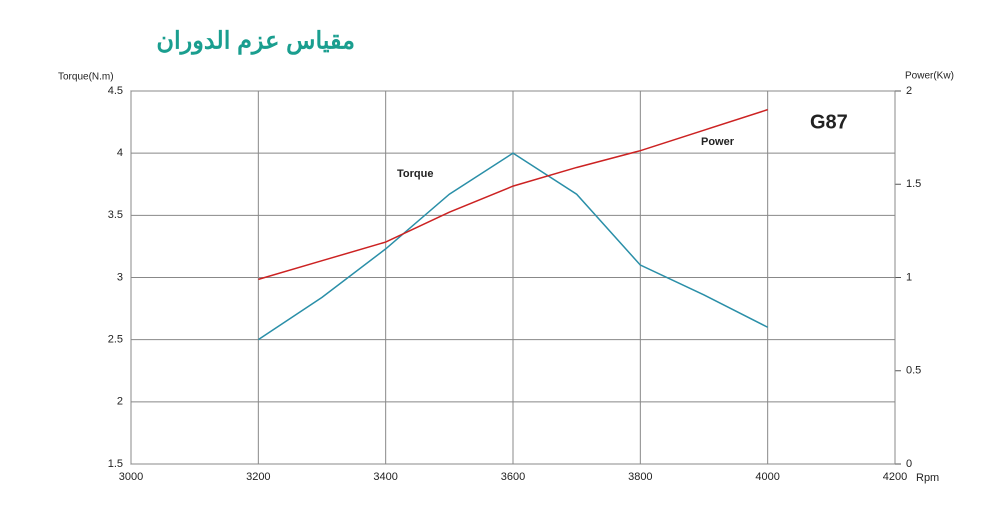 The width and height of the screenshot is (1000, 505). What do you see at coordinates (909, 277) in the screenshot?
I see `y2-tick-label: 1` at bounding box center [909, 277].